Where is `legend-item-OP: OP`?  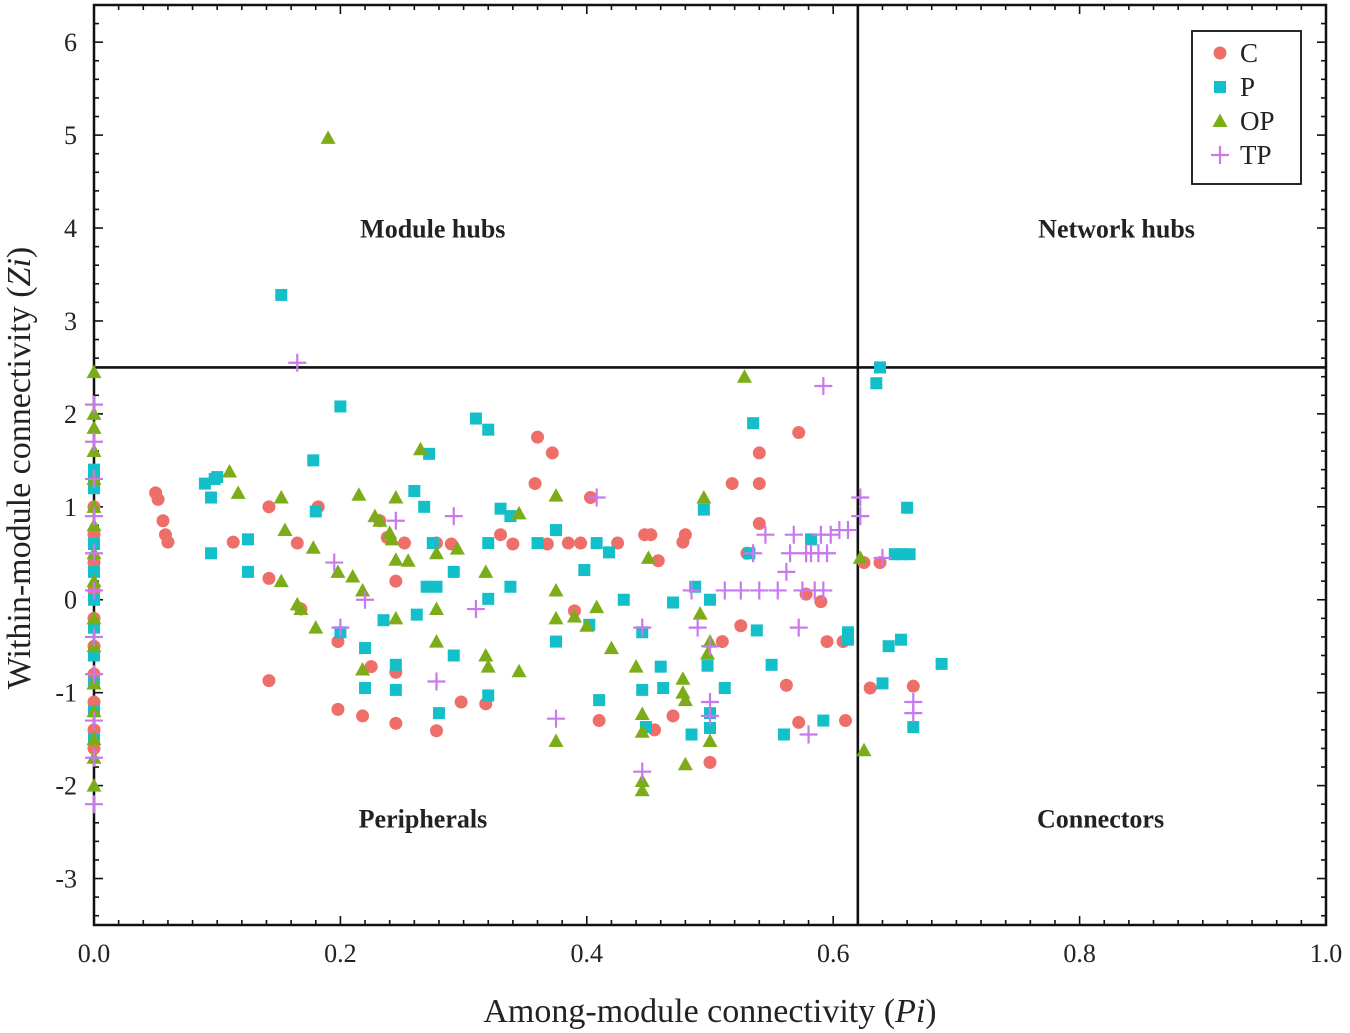
legend-item-OP: OP is located at coordinates (1243, 121).